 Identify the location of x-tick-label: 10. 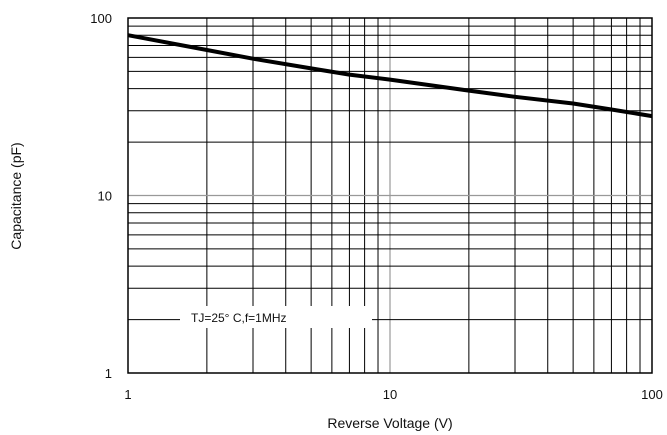
(390, 394).